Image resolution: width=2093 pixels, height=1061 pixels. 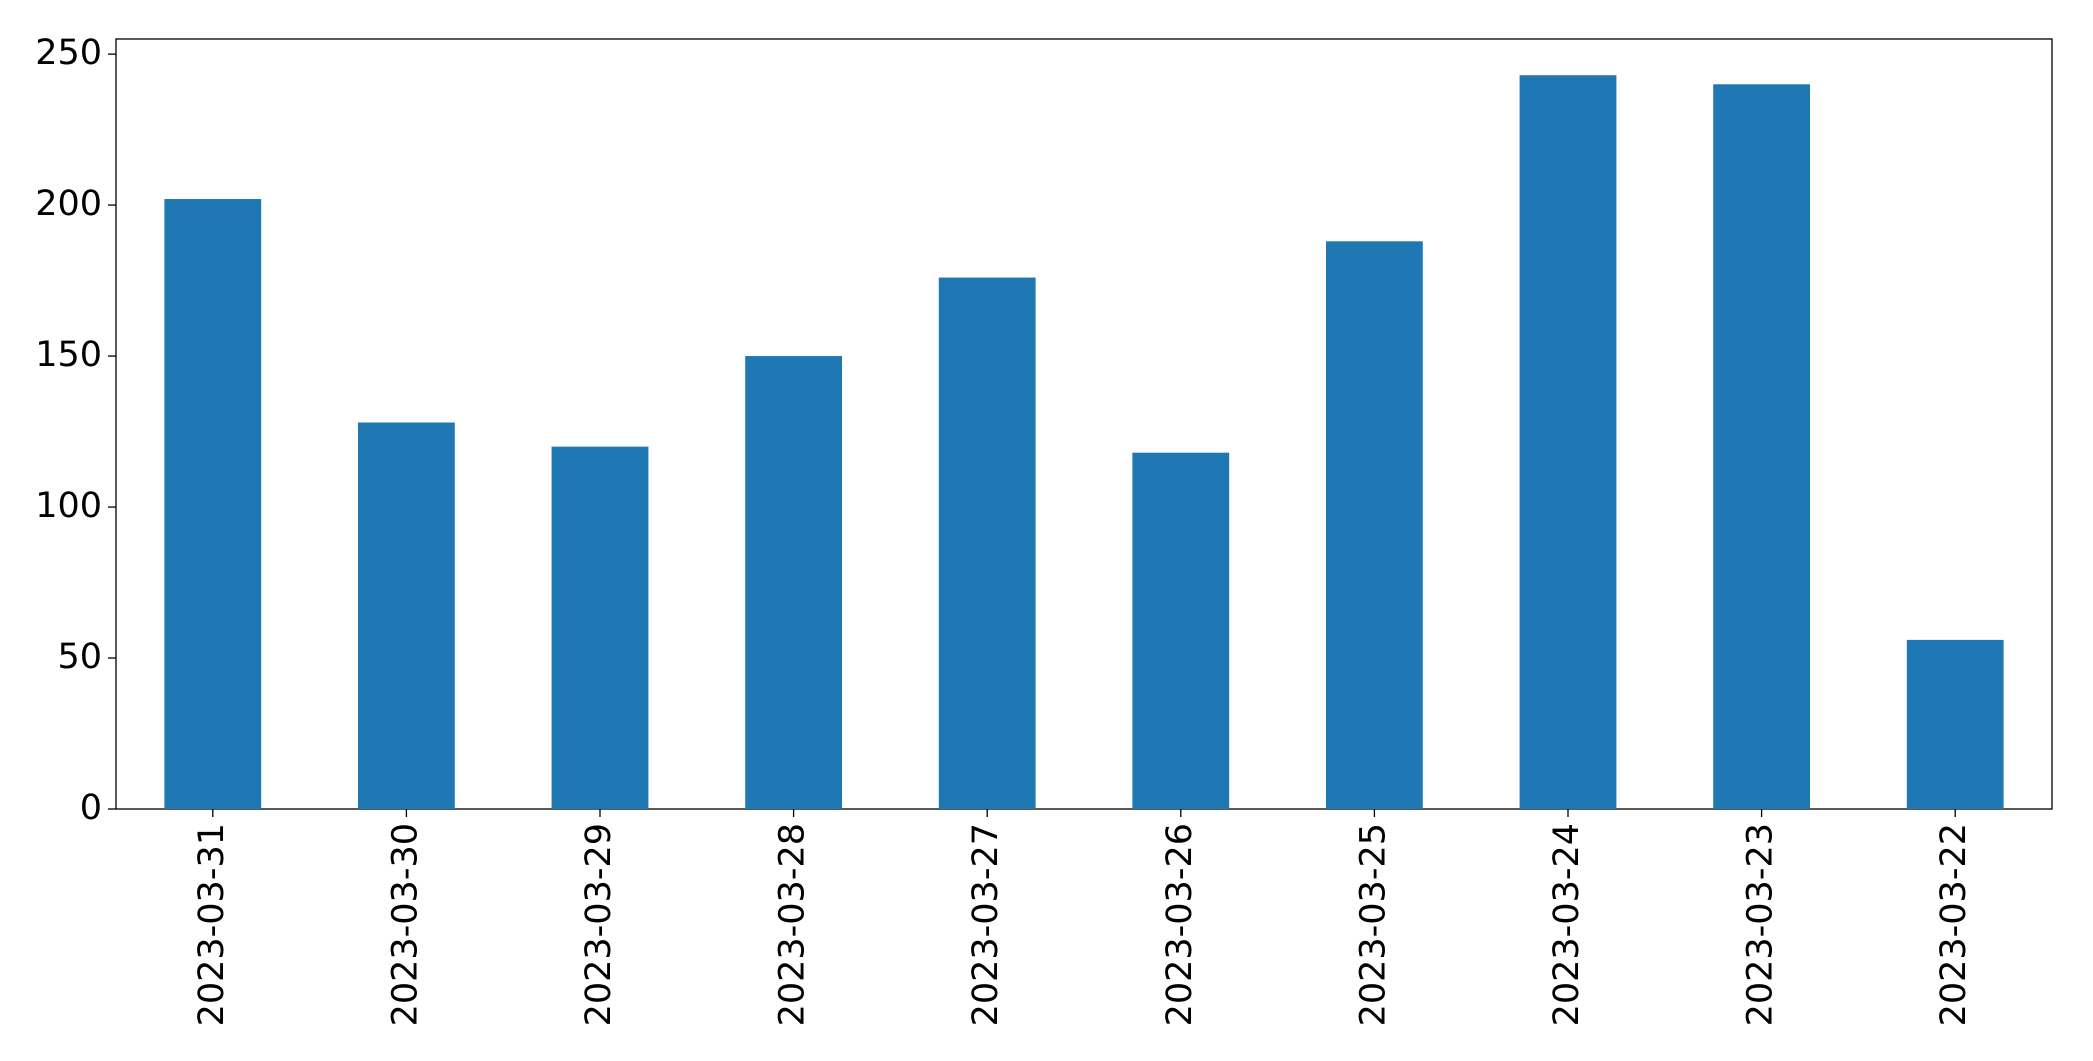 What do you see at coordinates (1954, 924) in the screenshot?
I see `x-tick-label: 2023-03-22` at bounding box center [1954, 924].